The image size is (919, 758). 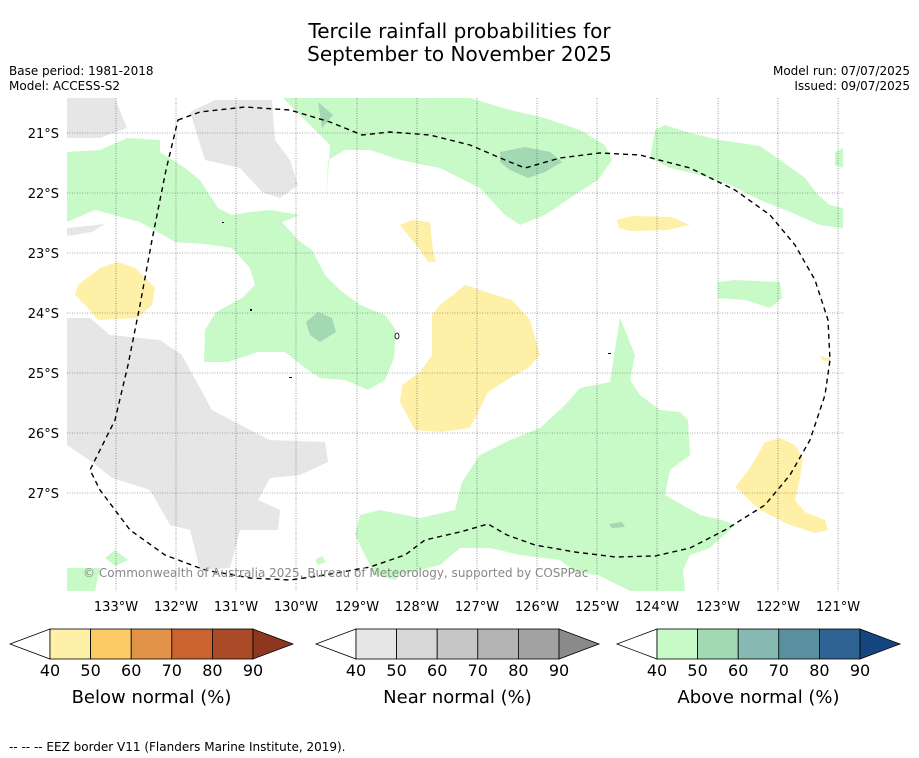 What do you see at coordinates (417, 607) in the screenshot?
I see `longitude-label: 128°W` at bounding box center [417, 607].